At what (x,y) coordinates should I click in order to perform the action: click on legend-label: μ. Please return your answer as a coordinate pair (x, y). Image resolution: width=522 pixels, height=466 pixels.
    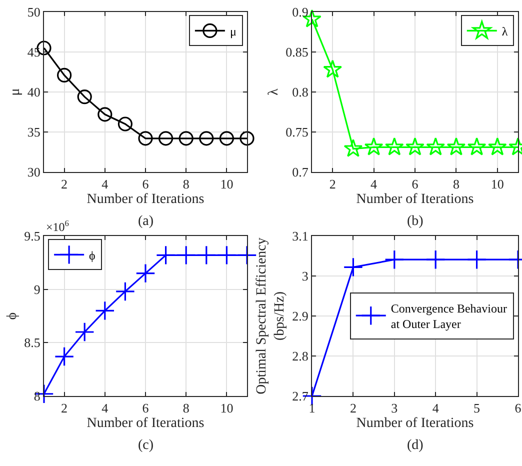
    Looking at the image, I should click on (233, 31).